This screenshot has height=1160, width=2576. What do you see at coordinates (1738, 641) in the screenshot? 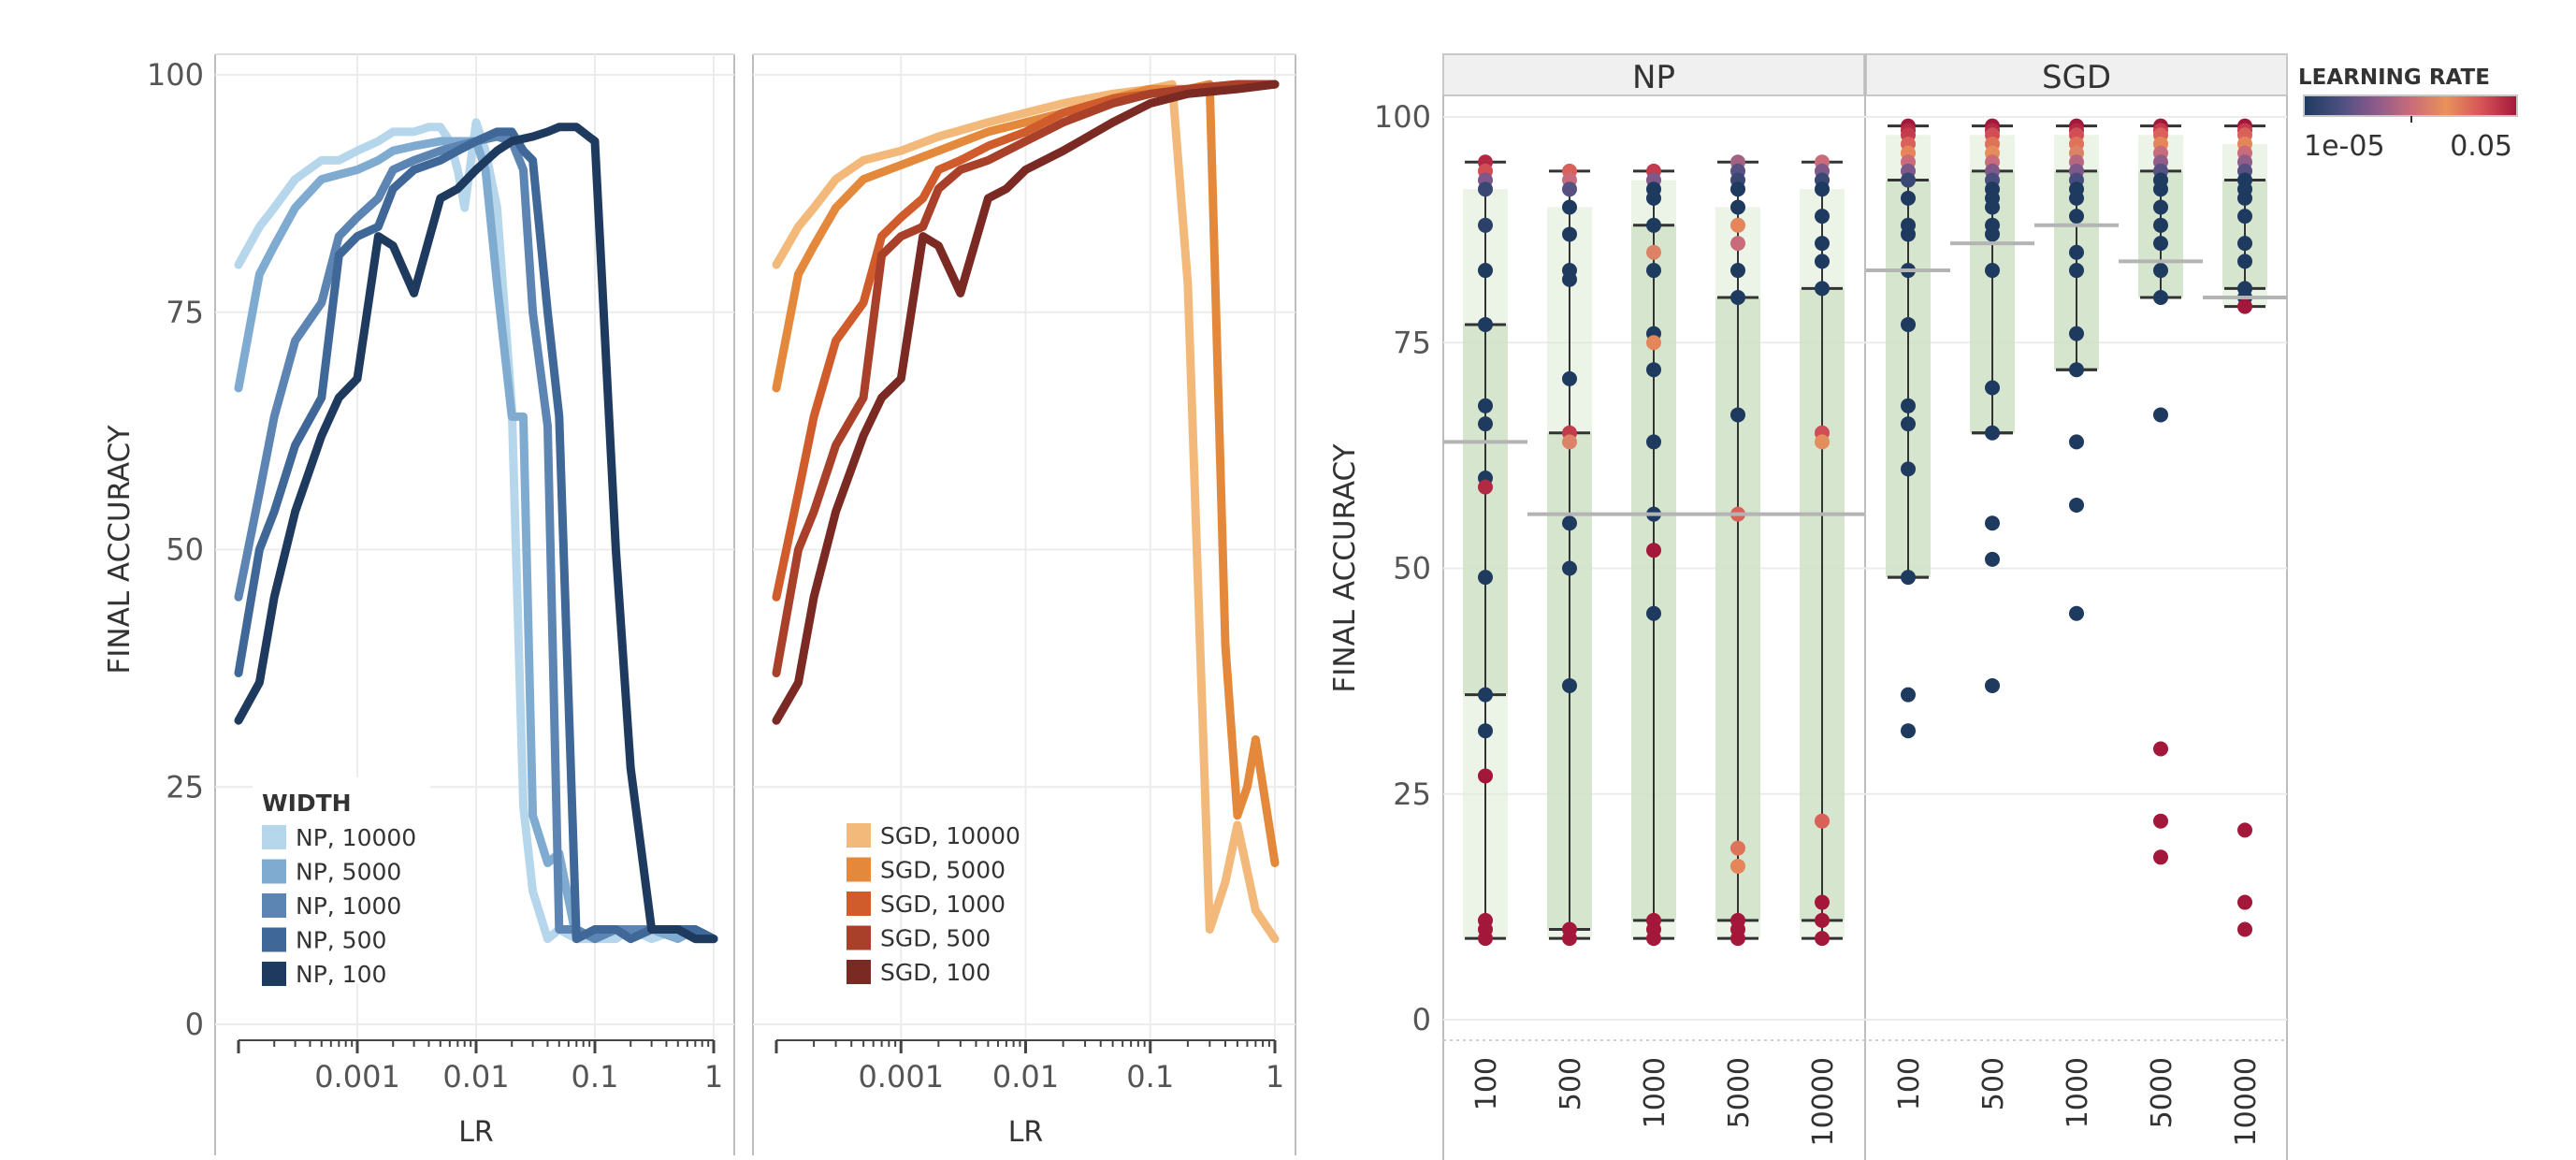
I see `box-group-np-5000: 5000` at bounding box center [1738, 641].